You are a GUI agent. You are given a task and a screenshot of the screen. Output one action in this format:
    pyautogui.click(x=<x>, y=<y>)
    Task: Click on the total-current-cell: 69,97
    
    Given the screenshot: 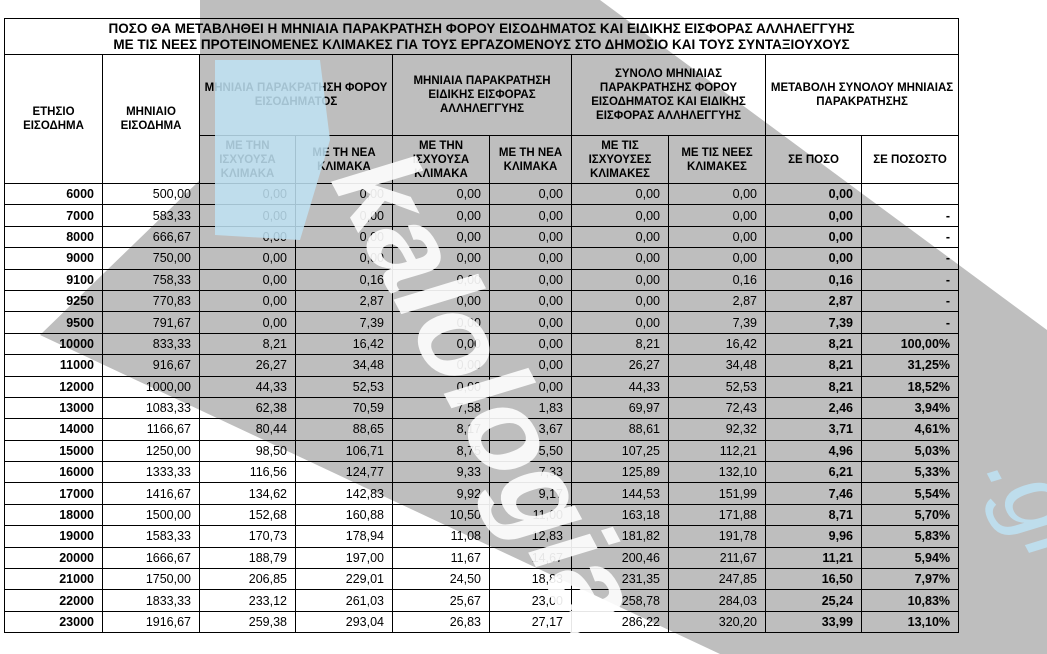 What is the action you would take?
    pyautogui.click(x=620, y=408)
    